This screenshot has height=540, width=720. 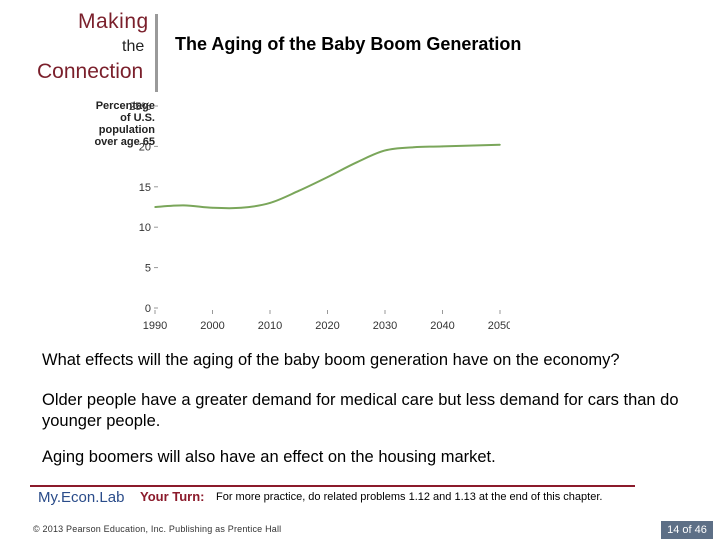 I want to click on y-axis-label-line: over age 65, so click(x=124, y=142).